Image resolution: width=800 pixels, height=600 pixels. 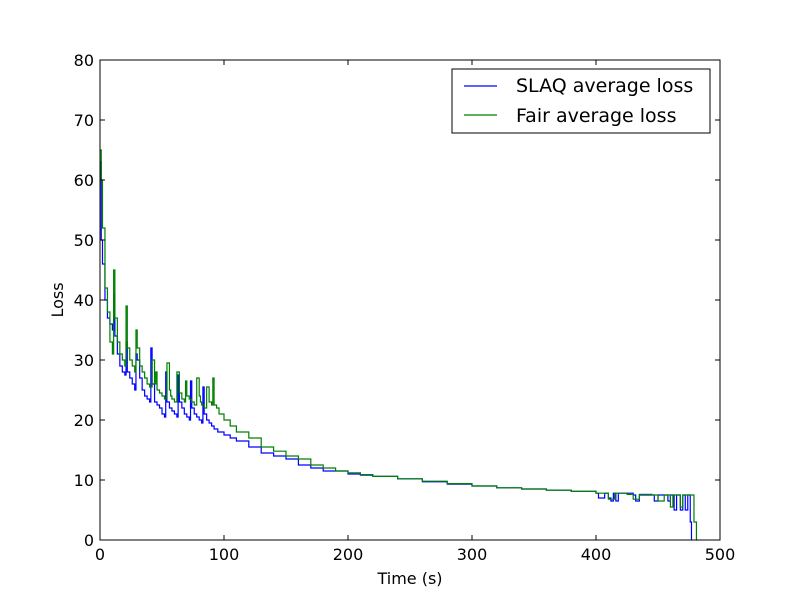 What do you see at coordinates (84, 60) in the screenshot?
I see `y-tick-label: 80` at bounding box center [84, 60].